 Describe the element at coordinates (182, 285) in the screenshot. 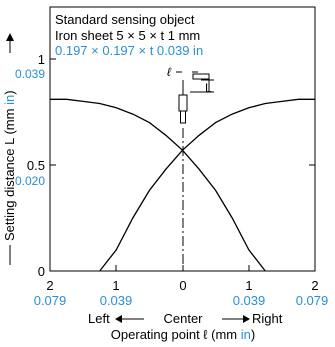

I see `x-tick-label-0: 0` at that location.